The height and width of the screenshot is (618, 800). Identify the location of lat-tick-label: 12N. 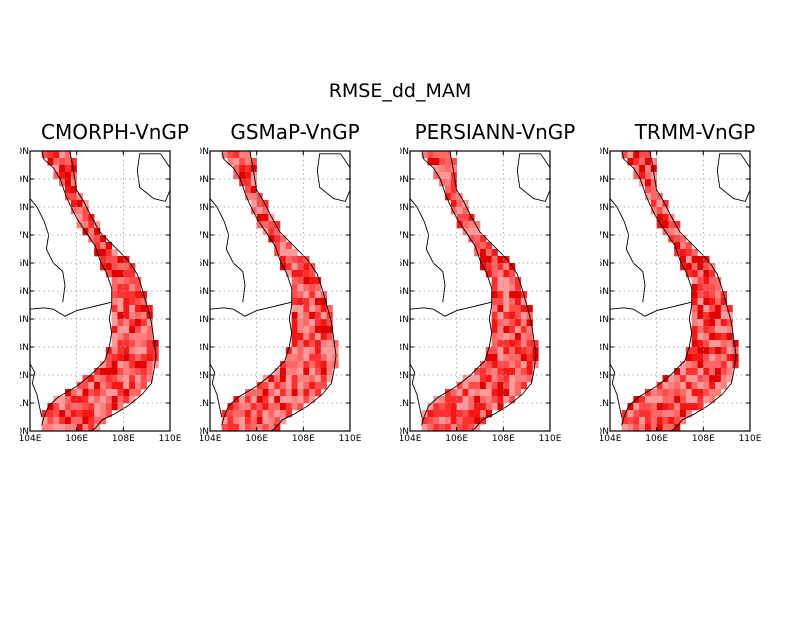
(24, 376).